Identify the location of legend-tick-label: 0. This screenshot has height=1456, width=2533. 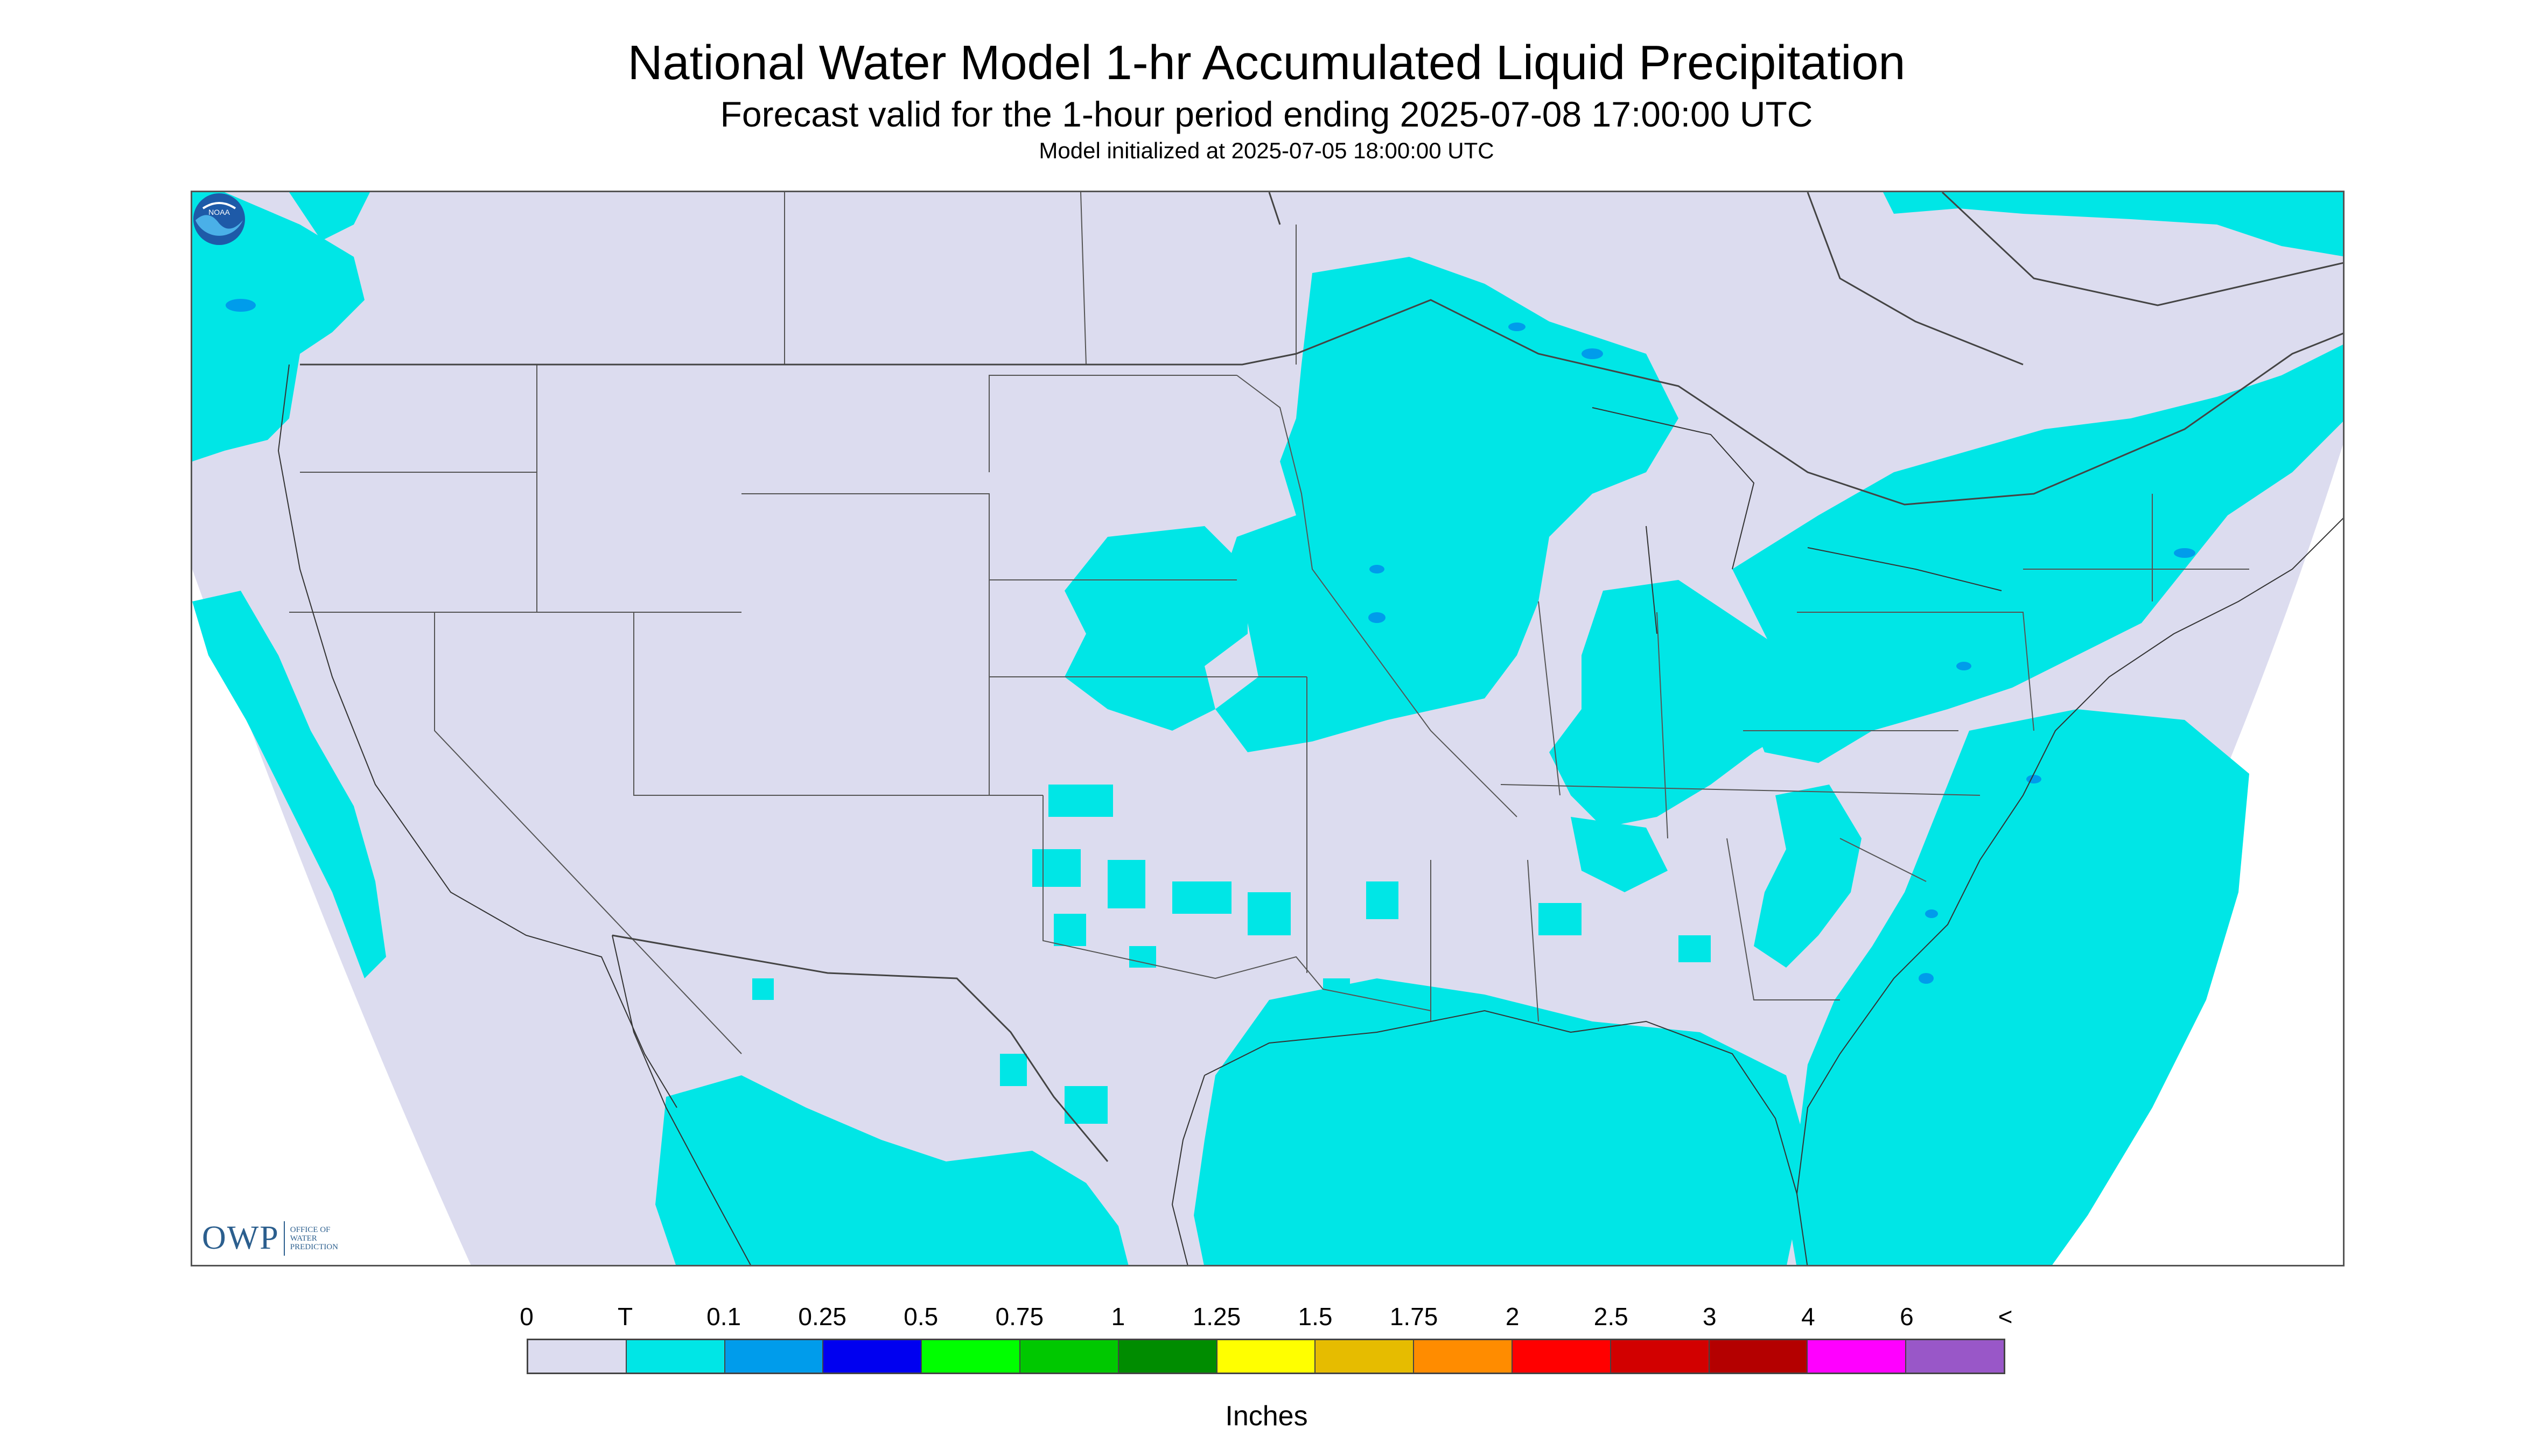
(527, 1317).